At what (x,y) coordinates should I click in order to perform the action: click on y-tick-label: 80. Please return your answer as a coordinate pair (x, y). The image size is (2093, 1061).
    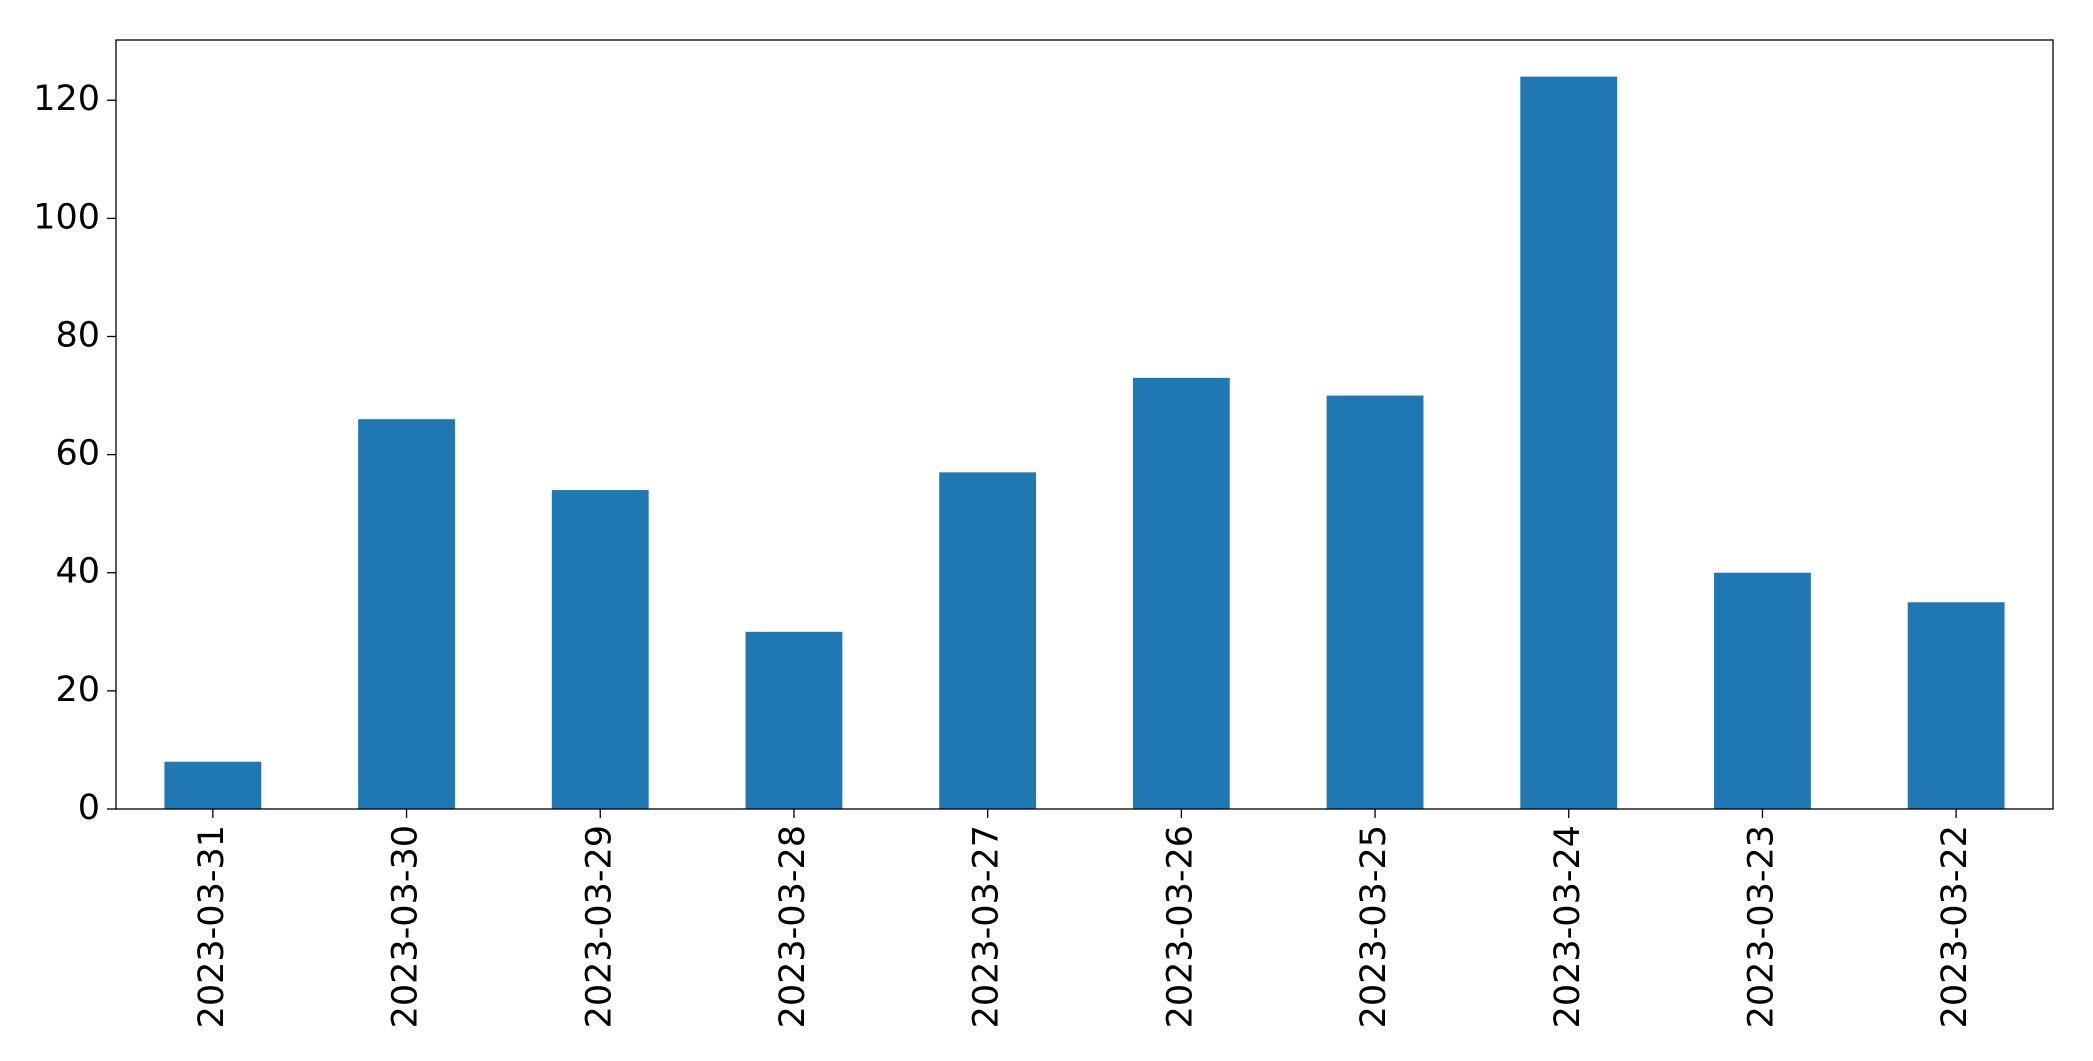
    Looking at the image, I should click on (77, 335).